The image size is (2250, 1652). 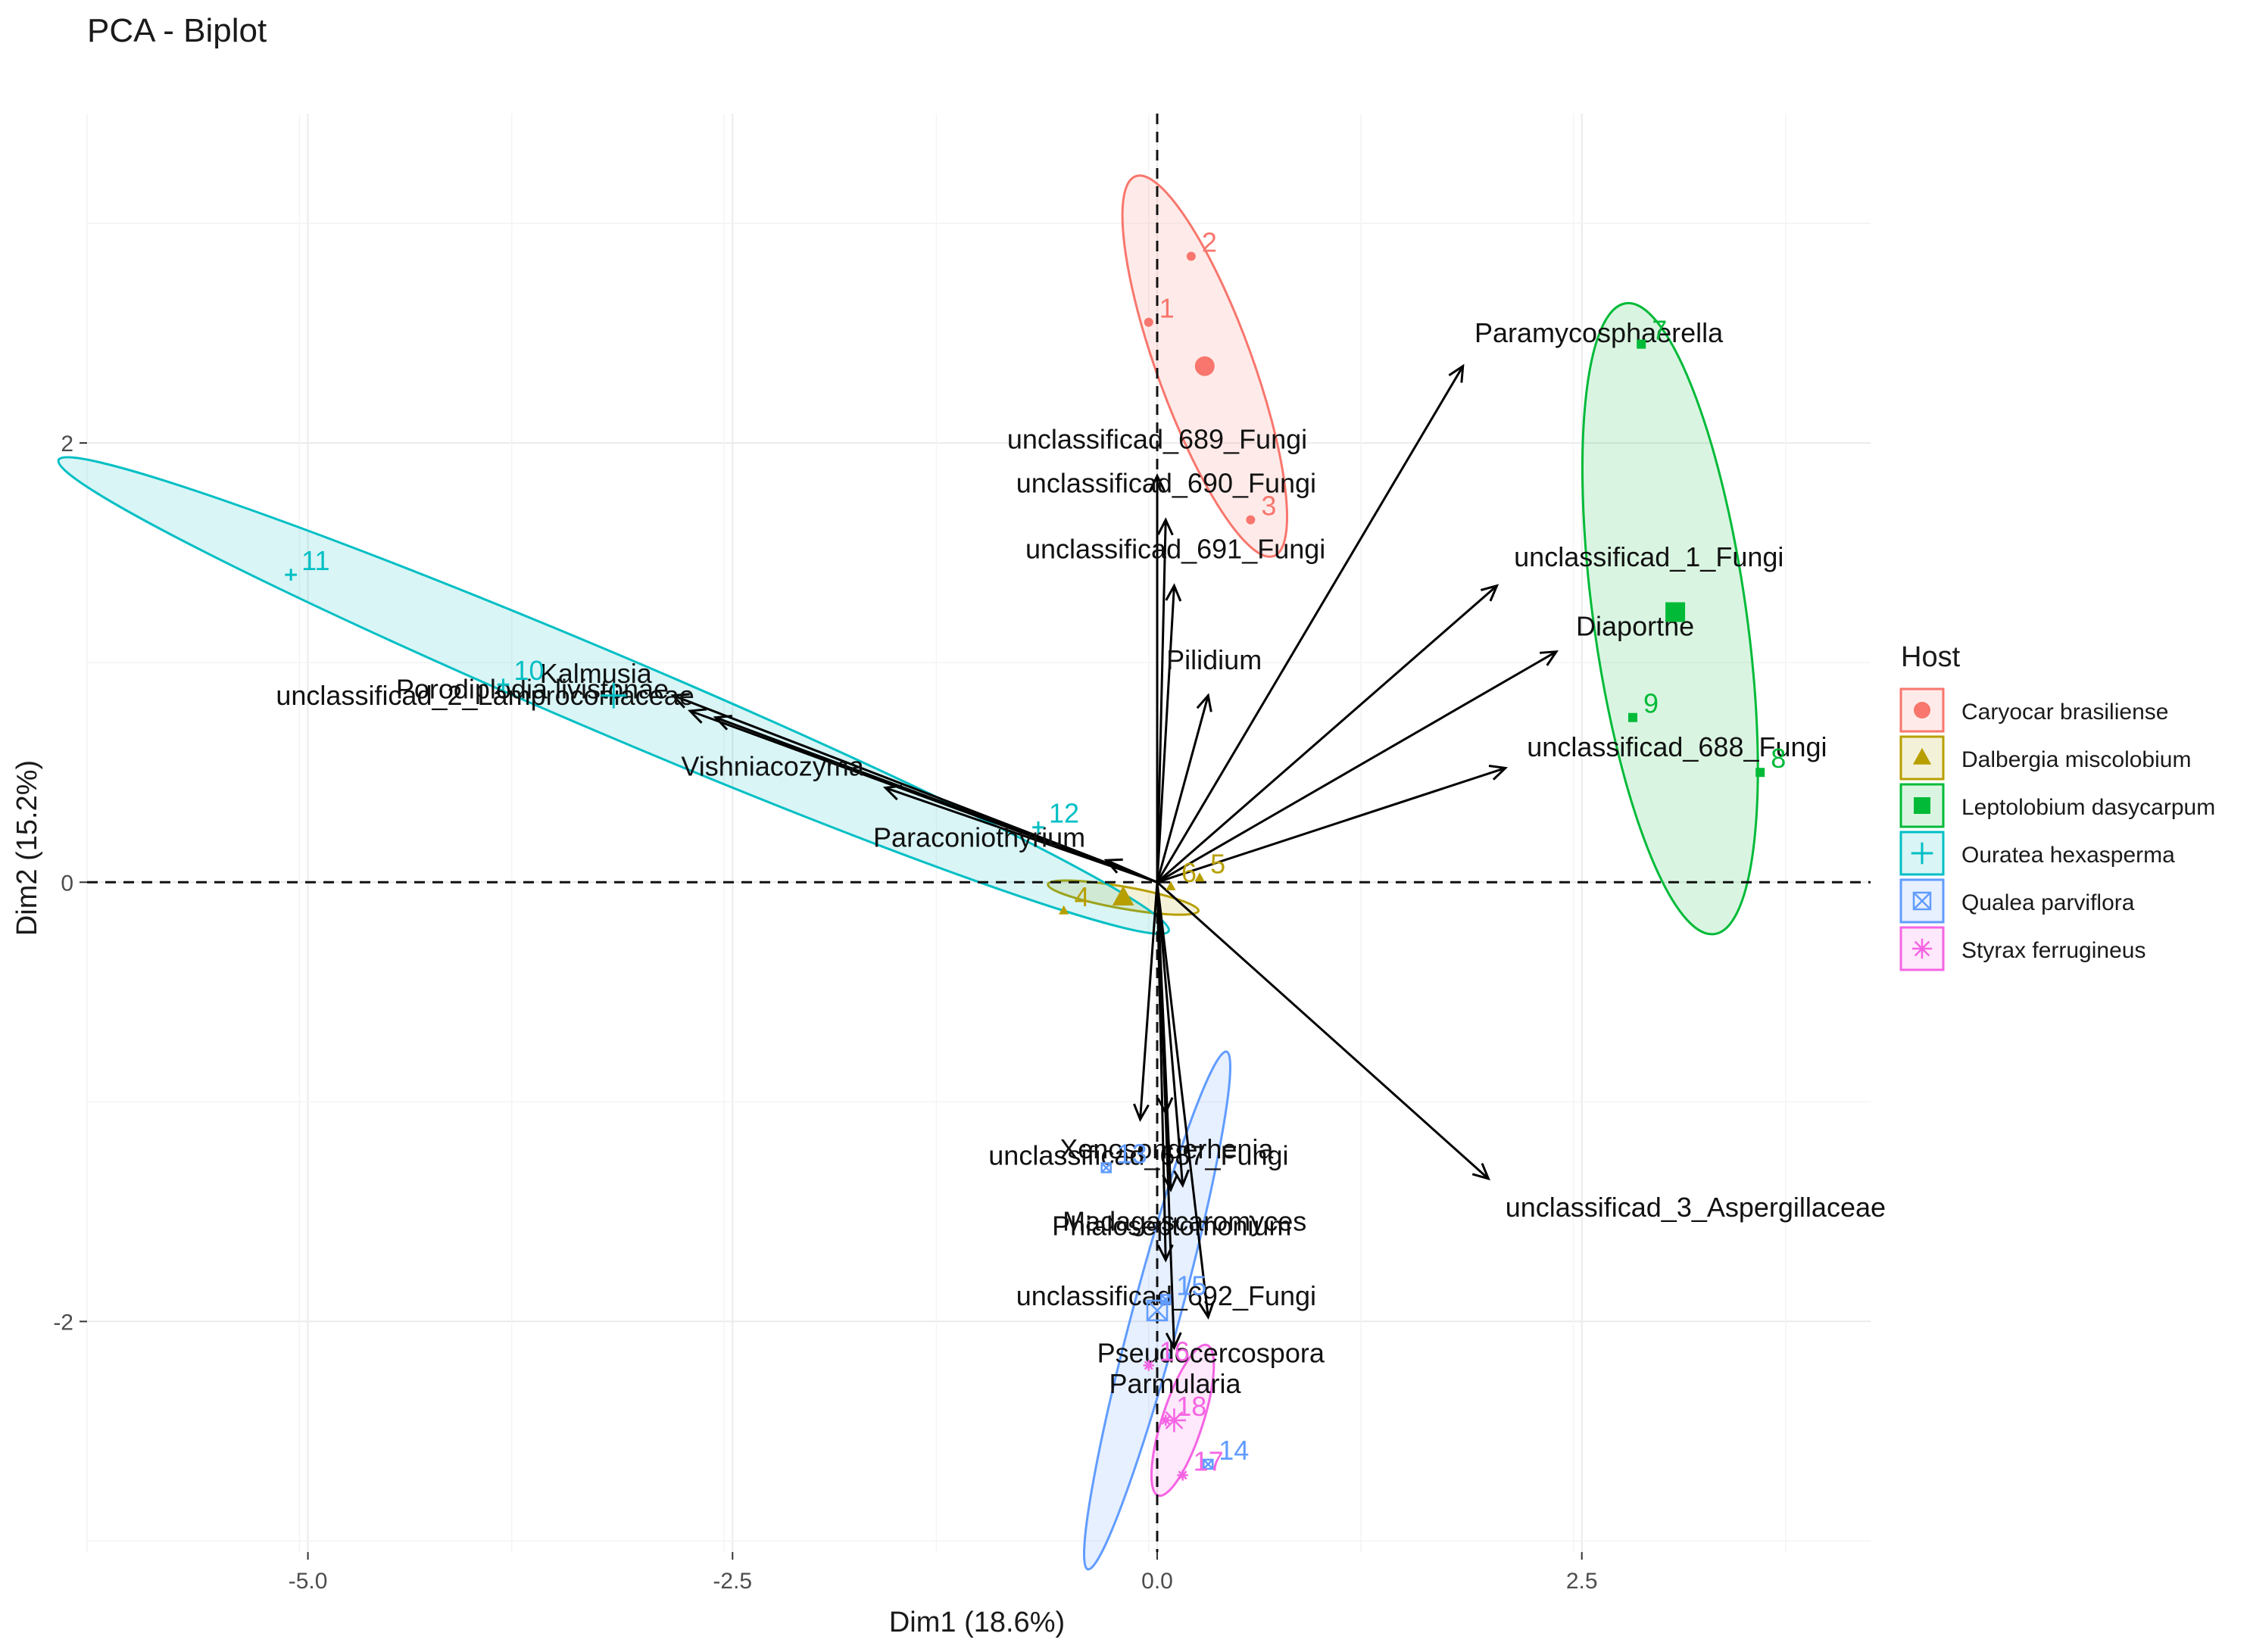 I want to click on loading-label: Paramycosphaerella, so click(x=1599, y=332).